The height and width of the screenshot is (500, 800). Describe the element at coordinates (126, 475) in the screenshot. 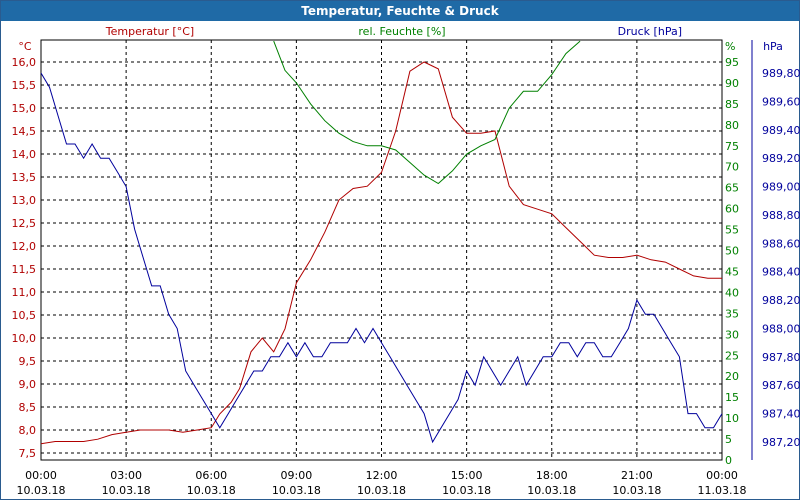

I see `x-tick-time: 03:00` at that location.